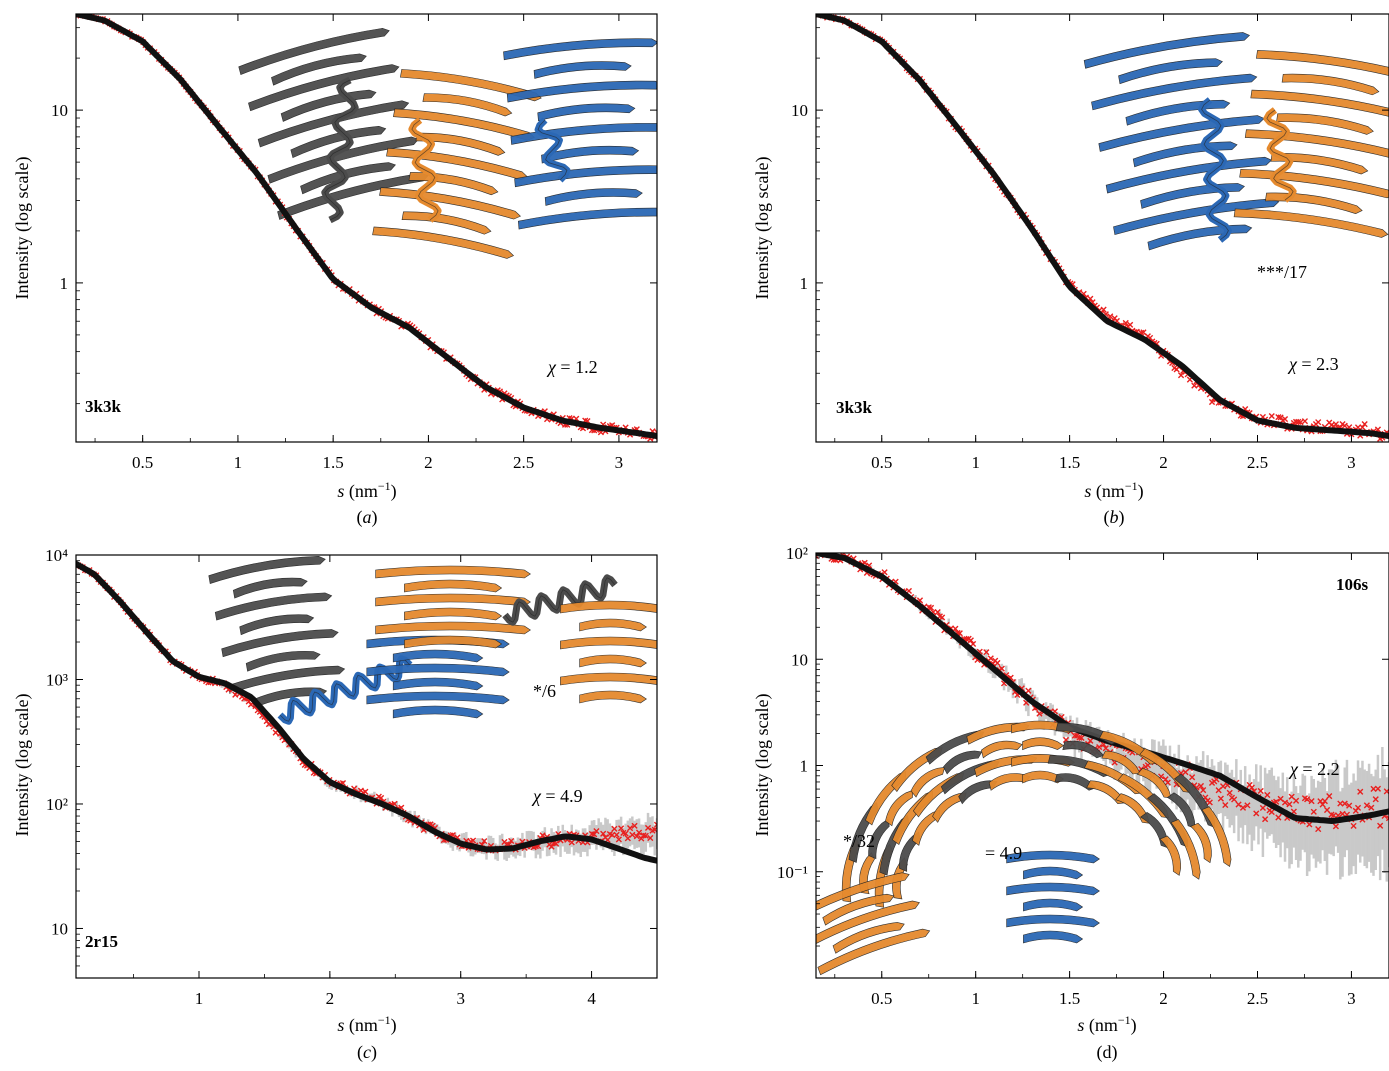 This screenshot has width=1389, height=1071. I want to click on panel-label-b: (b), so click(1114, 517).